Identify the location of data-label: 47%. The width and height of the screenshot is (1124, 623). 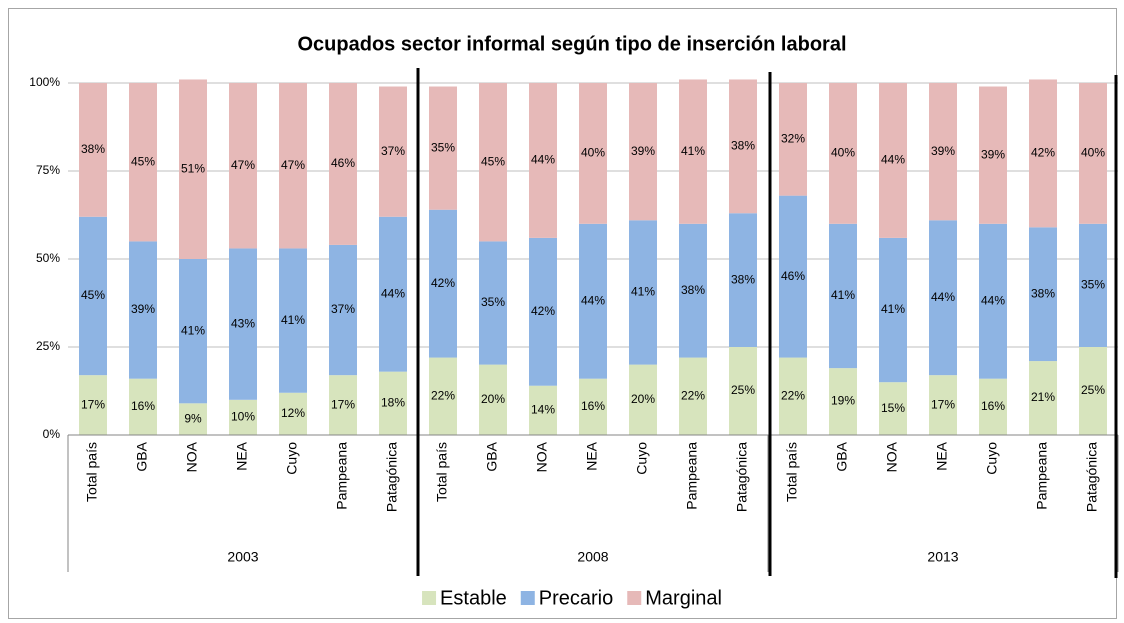
(243, 165).